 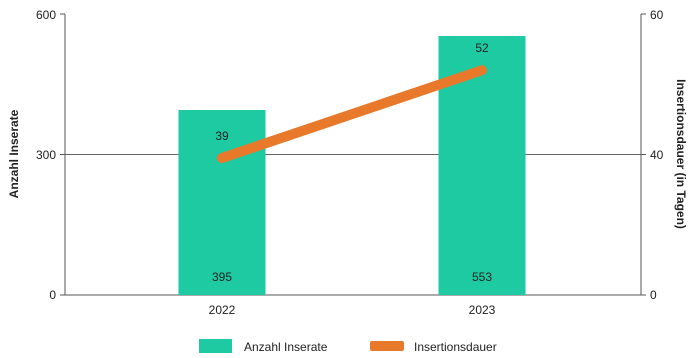 What do you see at coordinates (653, 295) in the screenshot?
I see `right-tick-label: 0` at bounding box center [653, 295].